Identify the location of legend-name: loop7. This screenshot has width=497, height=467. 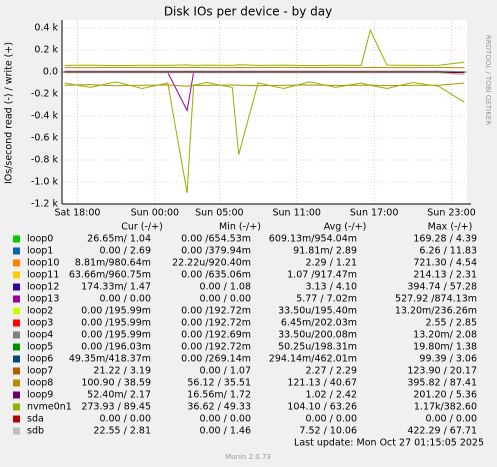
(40, 371).